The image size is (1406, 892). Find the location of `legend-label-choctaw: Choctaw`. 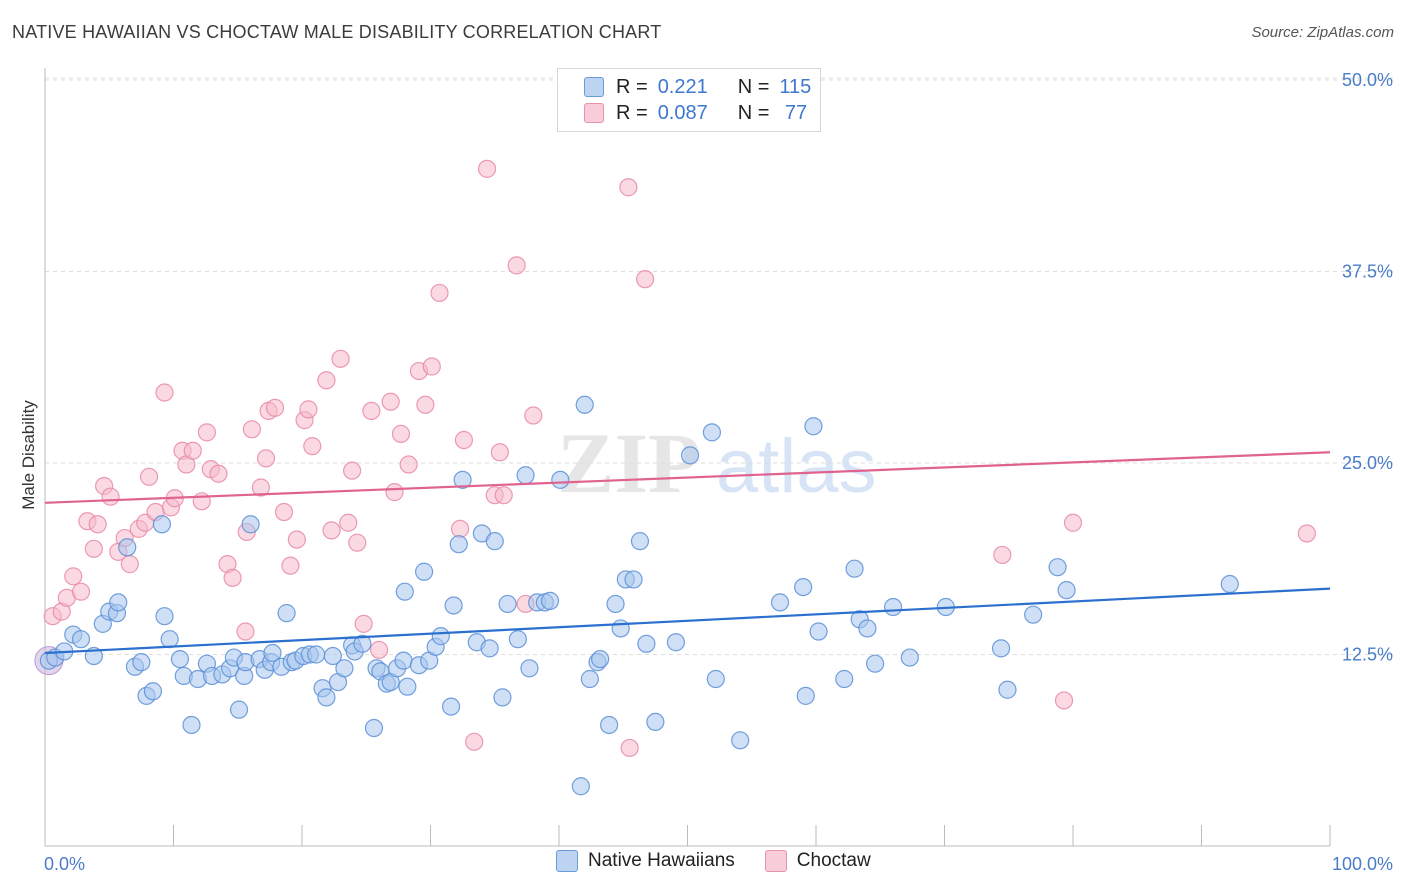

legend-label-choctaw: Choctaw is located at coordinates (833, 860).